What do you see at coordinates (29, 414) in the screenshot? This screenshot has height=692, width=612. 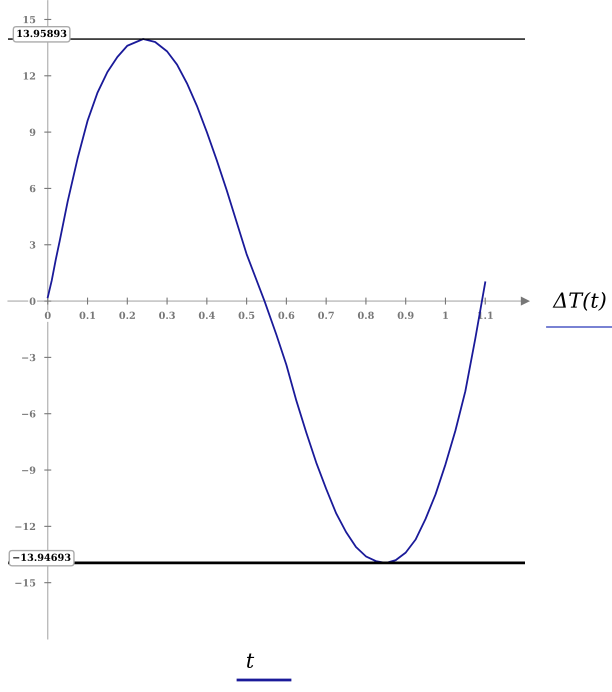 I see `y-tick-label: −6` at bounding box center [29, 414].